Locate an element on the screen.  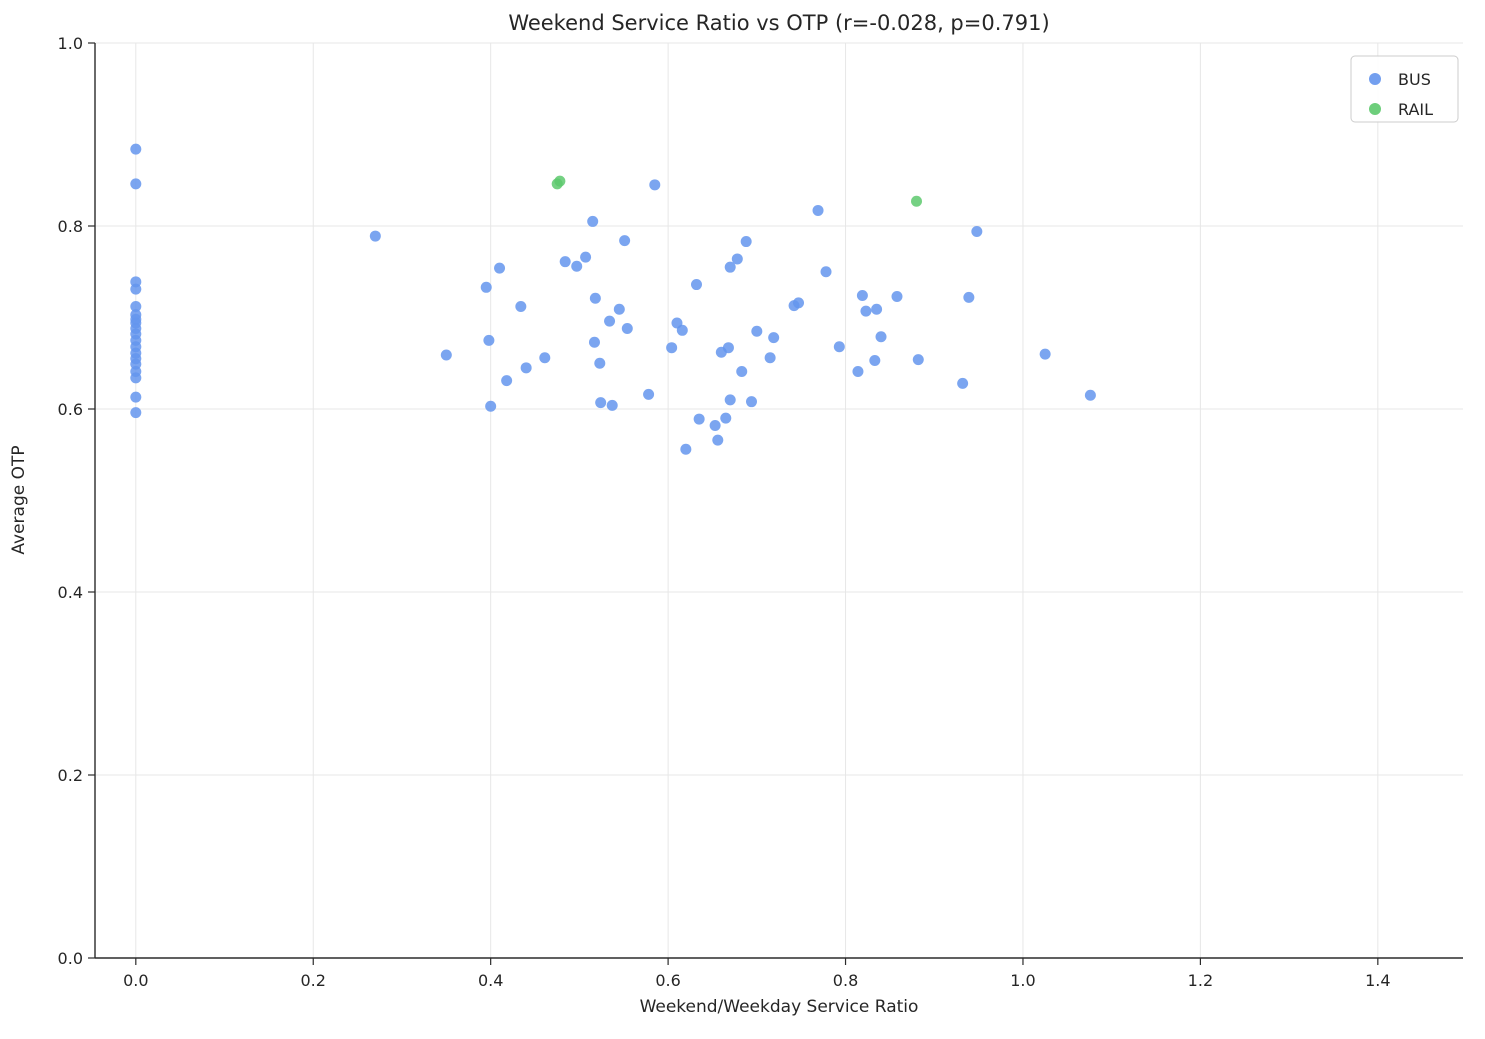
legend-label-bus: BUS is located at coordinates (1414, 79).